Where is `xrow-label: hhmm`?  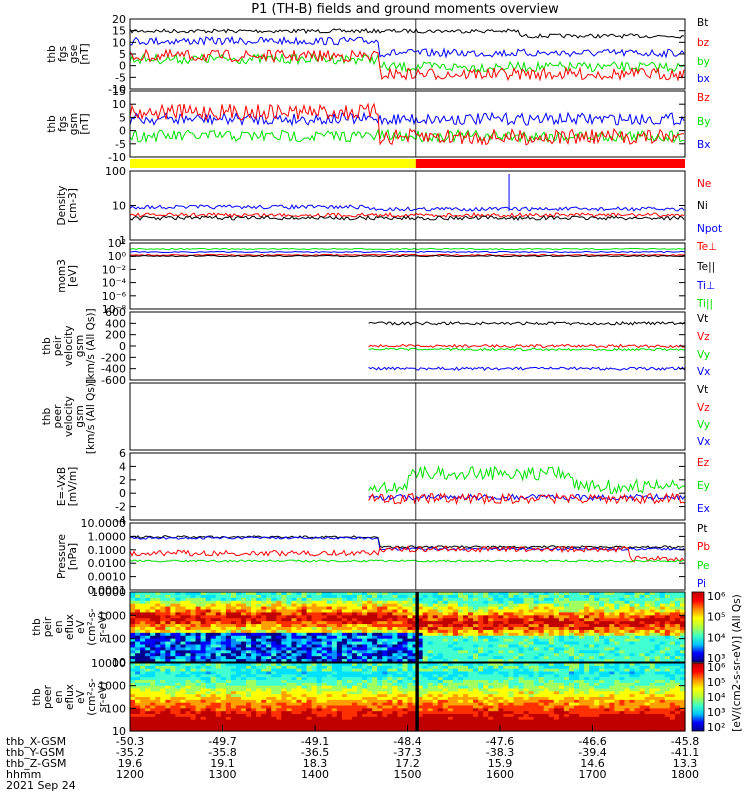 xrow-label: hhmm is located at coordinates (23, 774).